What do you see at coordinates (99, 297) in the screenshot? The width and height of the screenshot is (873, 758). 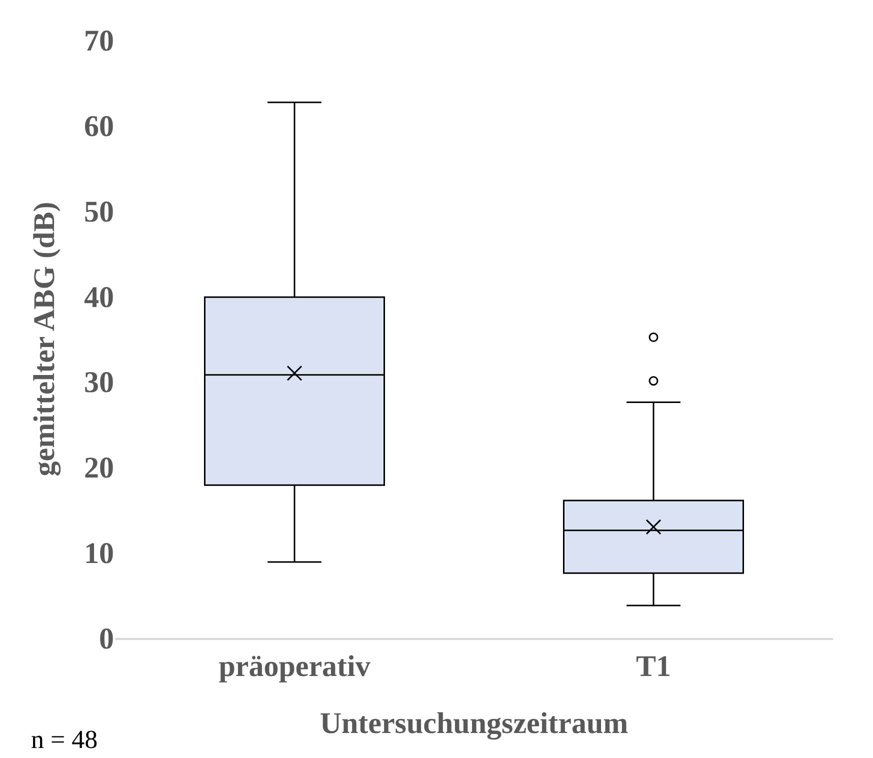 I see `y-tick-label: 40` at bounding box center [99, 297].